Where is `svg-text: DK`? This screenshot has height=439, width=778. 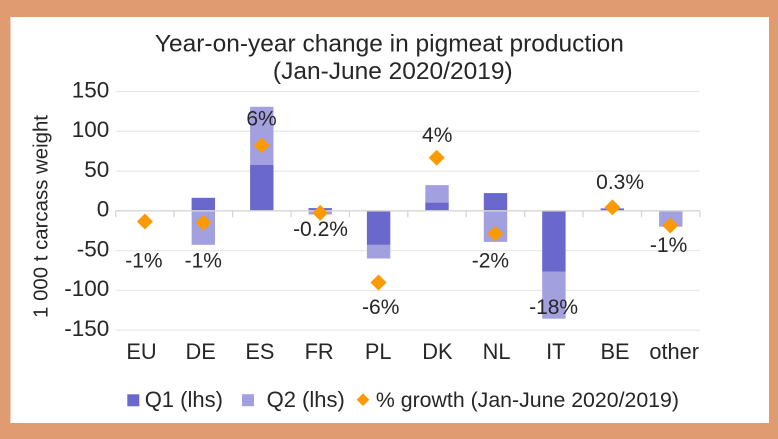 svg-text: DK is located at coordinates (437, 351).